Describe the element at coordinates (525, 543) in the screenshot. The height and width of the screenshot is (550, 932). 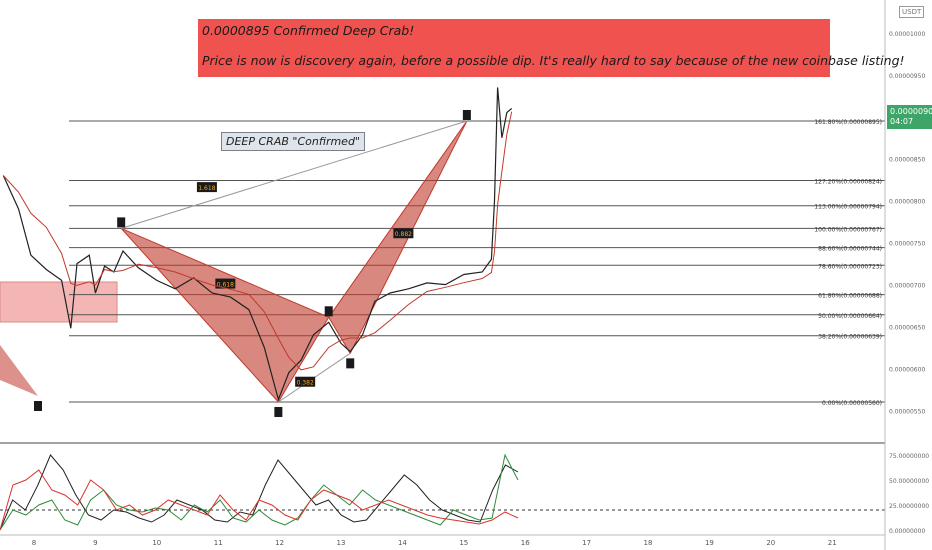
I see `time-tick-label: 16` at that location.